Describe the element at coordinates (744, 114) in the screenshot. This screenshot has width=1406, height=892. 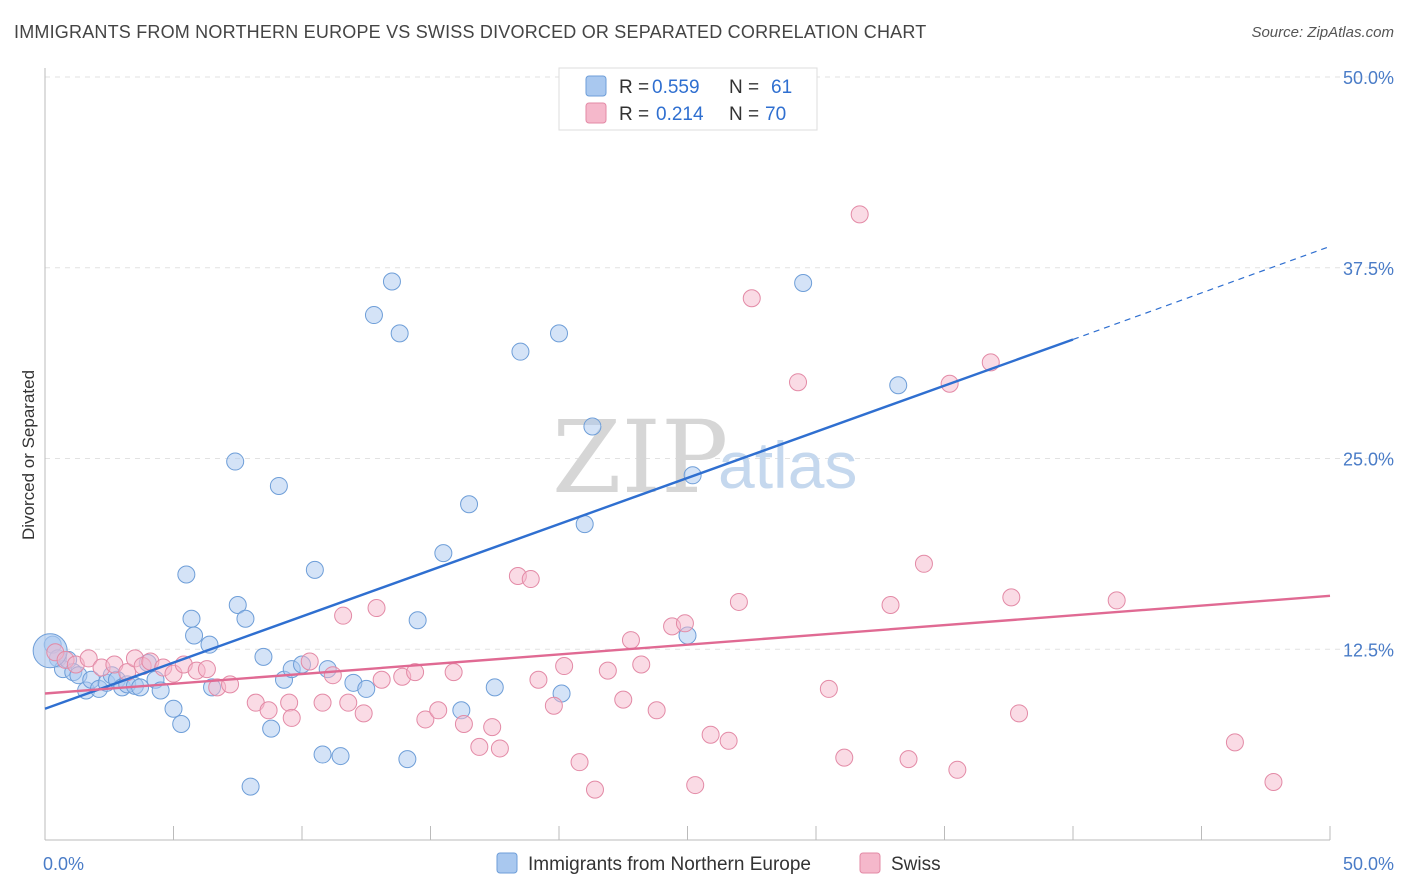
I see `legend-n-label-2: N =` at that location.